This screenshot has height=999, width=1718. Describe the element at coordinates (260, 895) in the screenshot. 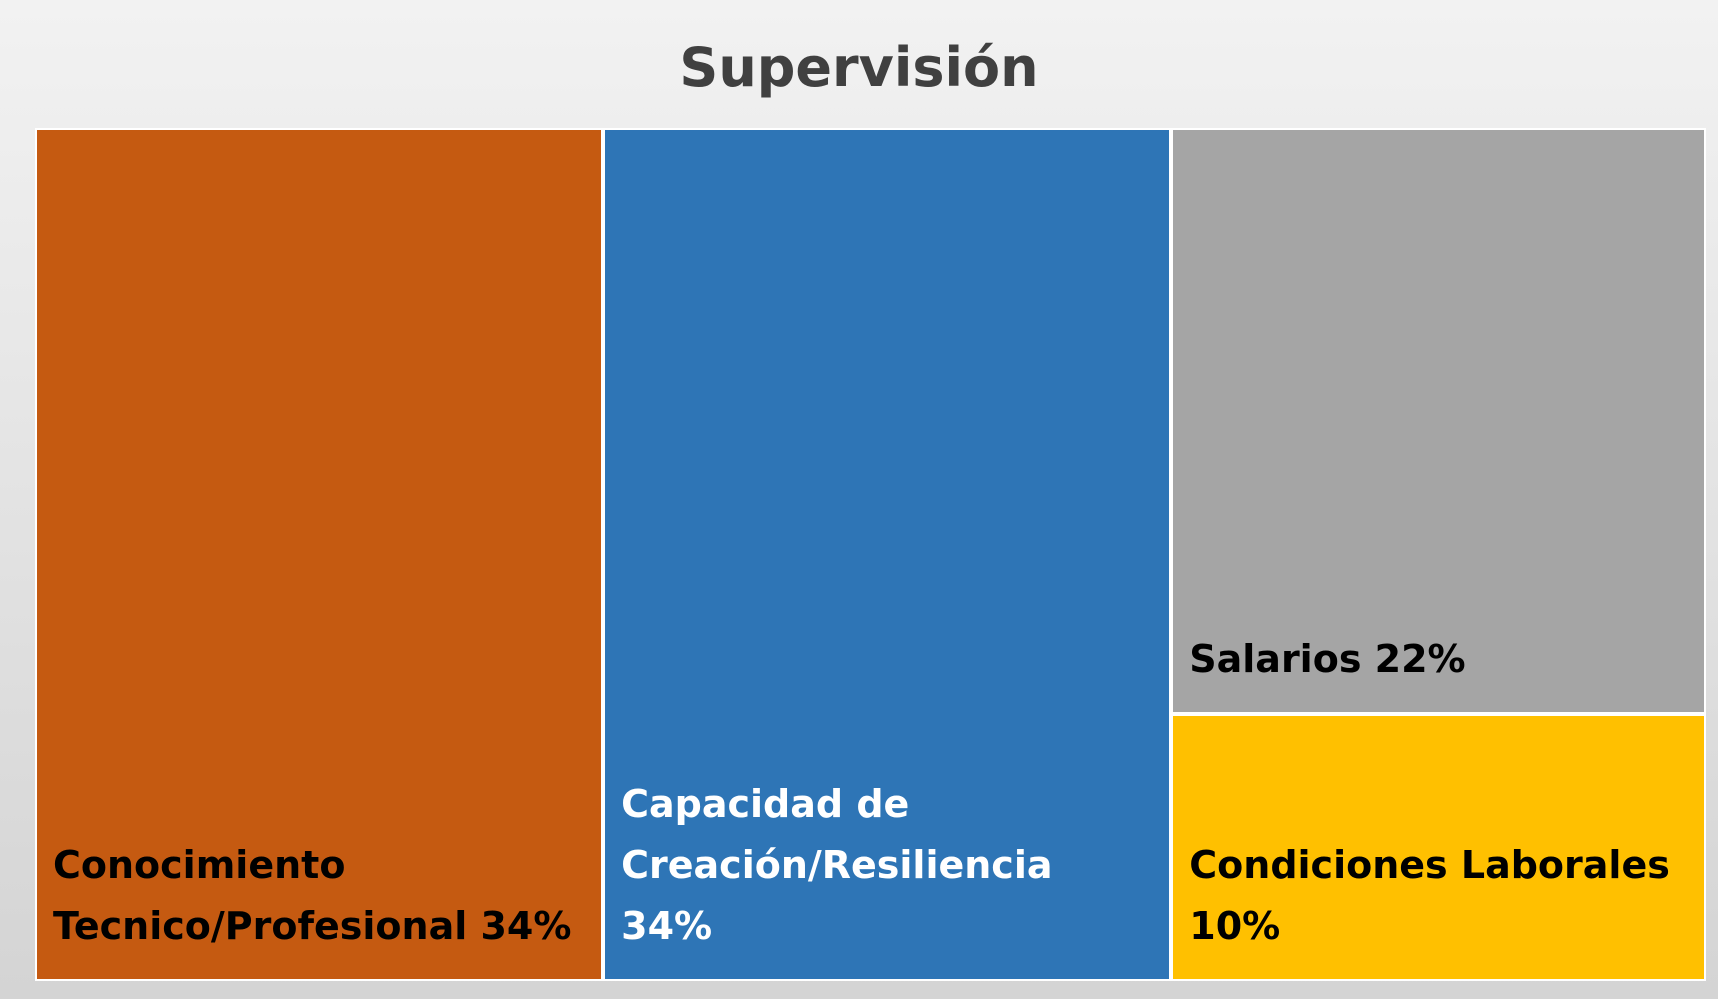

I see `category-label: Conocimiento Tecnico/Profesional` at that location.